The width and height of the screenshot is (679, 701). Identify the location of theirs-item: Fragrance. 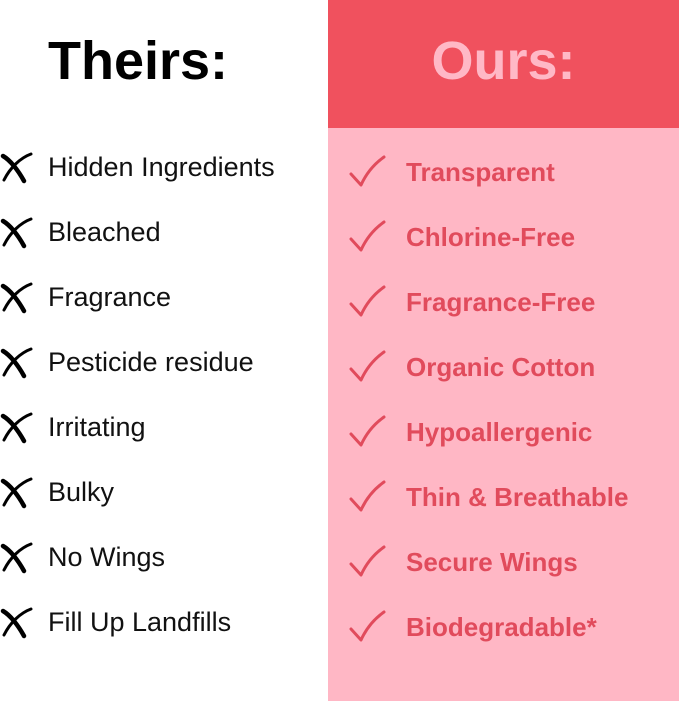
(85, 297).